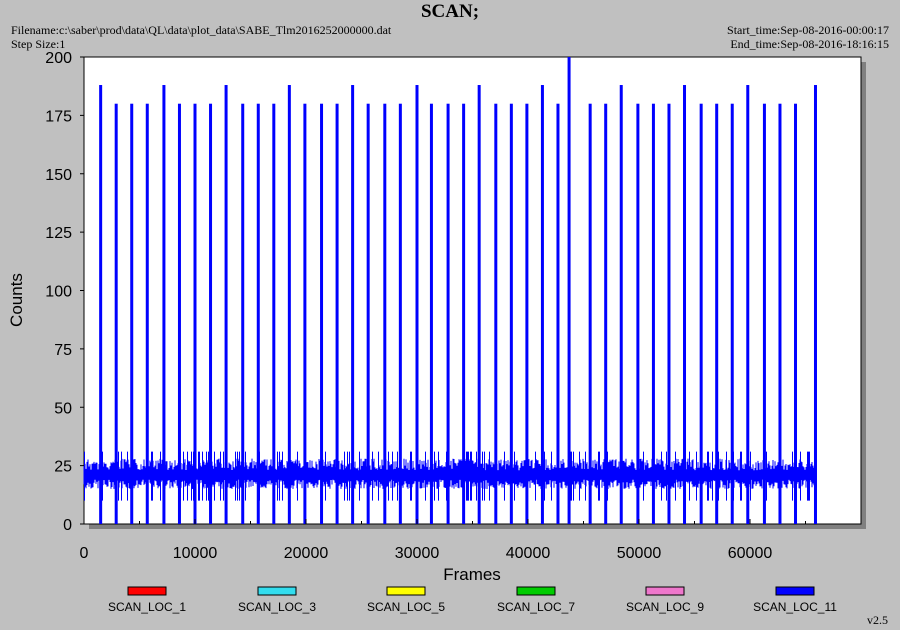  Describe the element at coordinates (195, 553) in the screenshot. I see `x-tick-label: 10000` at that location.